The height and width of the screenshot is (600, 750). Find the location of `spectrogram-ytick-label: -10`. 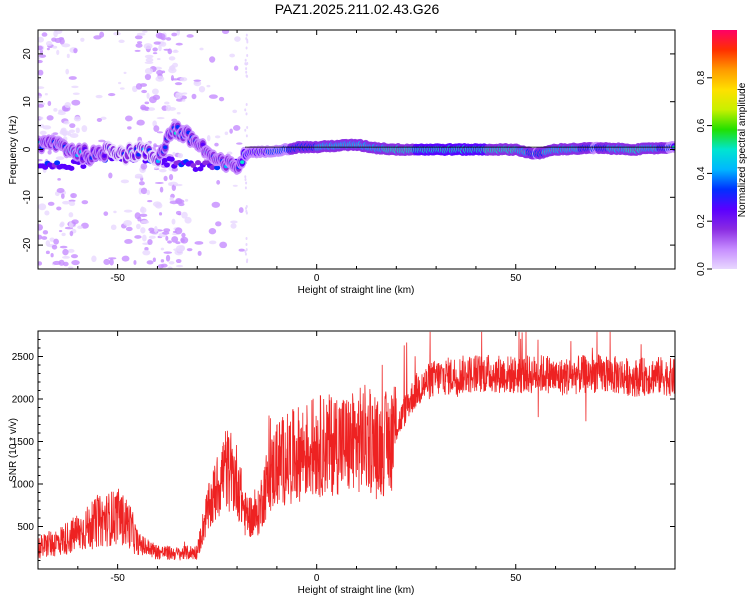

spectrogram-ytick-label: -10 is located at coordinates (27, 197).